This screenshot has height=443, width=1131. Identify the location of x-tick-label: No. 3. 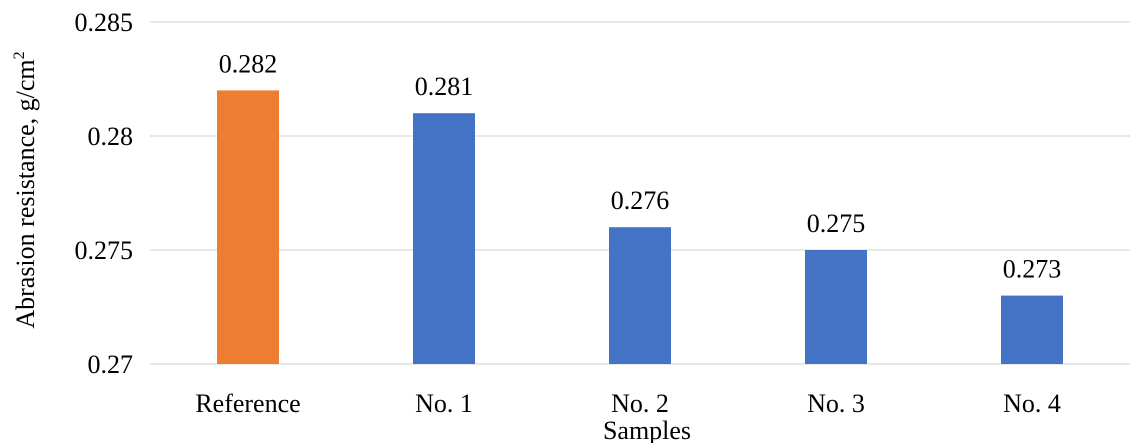
(836, 403).